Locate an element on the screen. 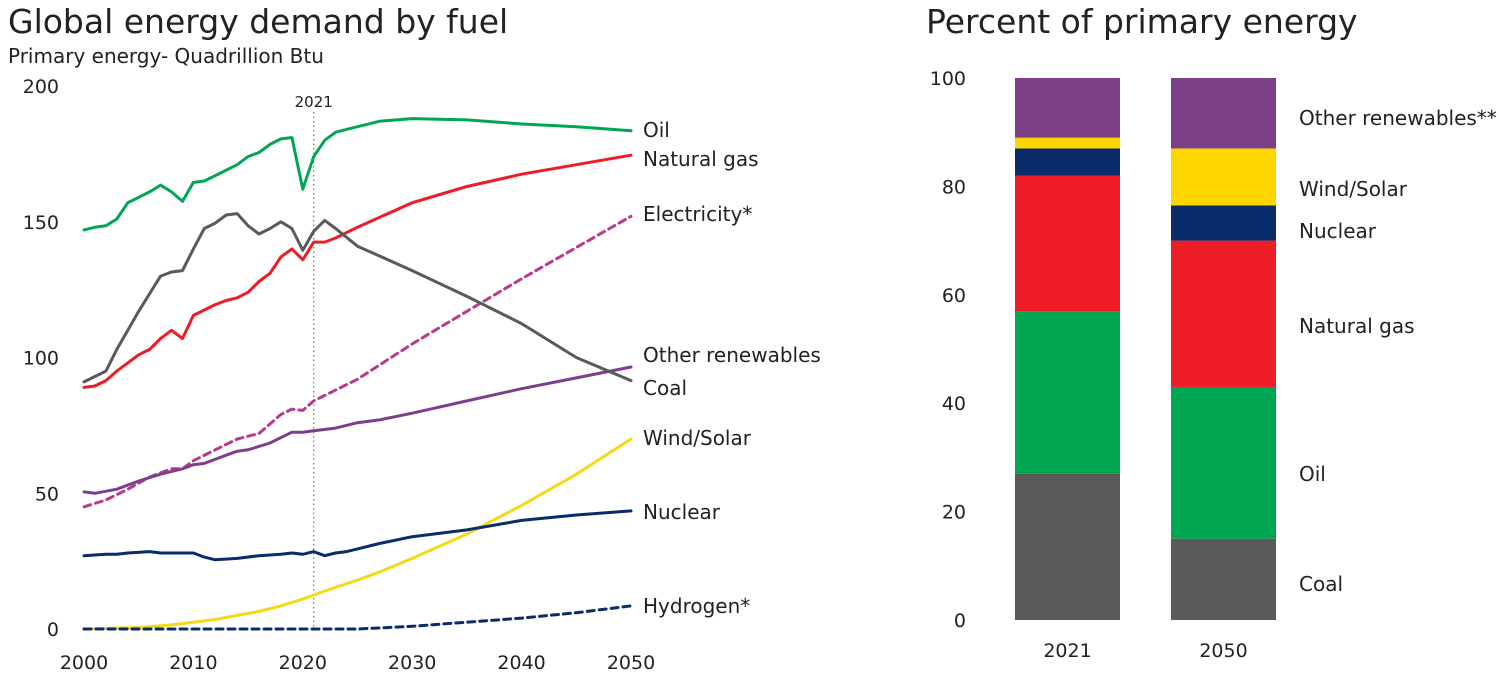 Image resolution: width=1500 pixels, height=677 pixels. bar-legend-label-wind-solar: Wind/Solar is located at coordinates (1353, 189).